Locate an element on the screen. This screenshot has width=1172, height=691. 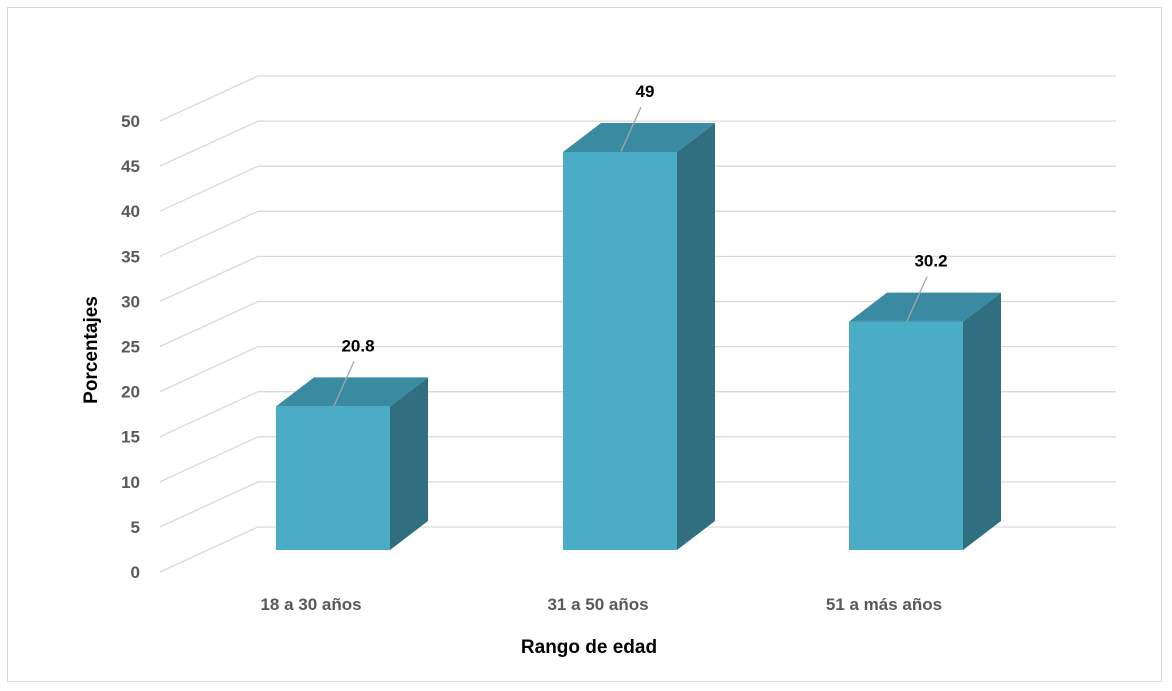
y-tick-label: 50 is located at coordinates (130, 121).